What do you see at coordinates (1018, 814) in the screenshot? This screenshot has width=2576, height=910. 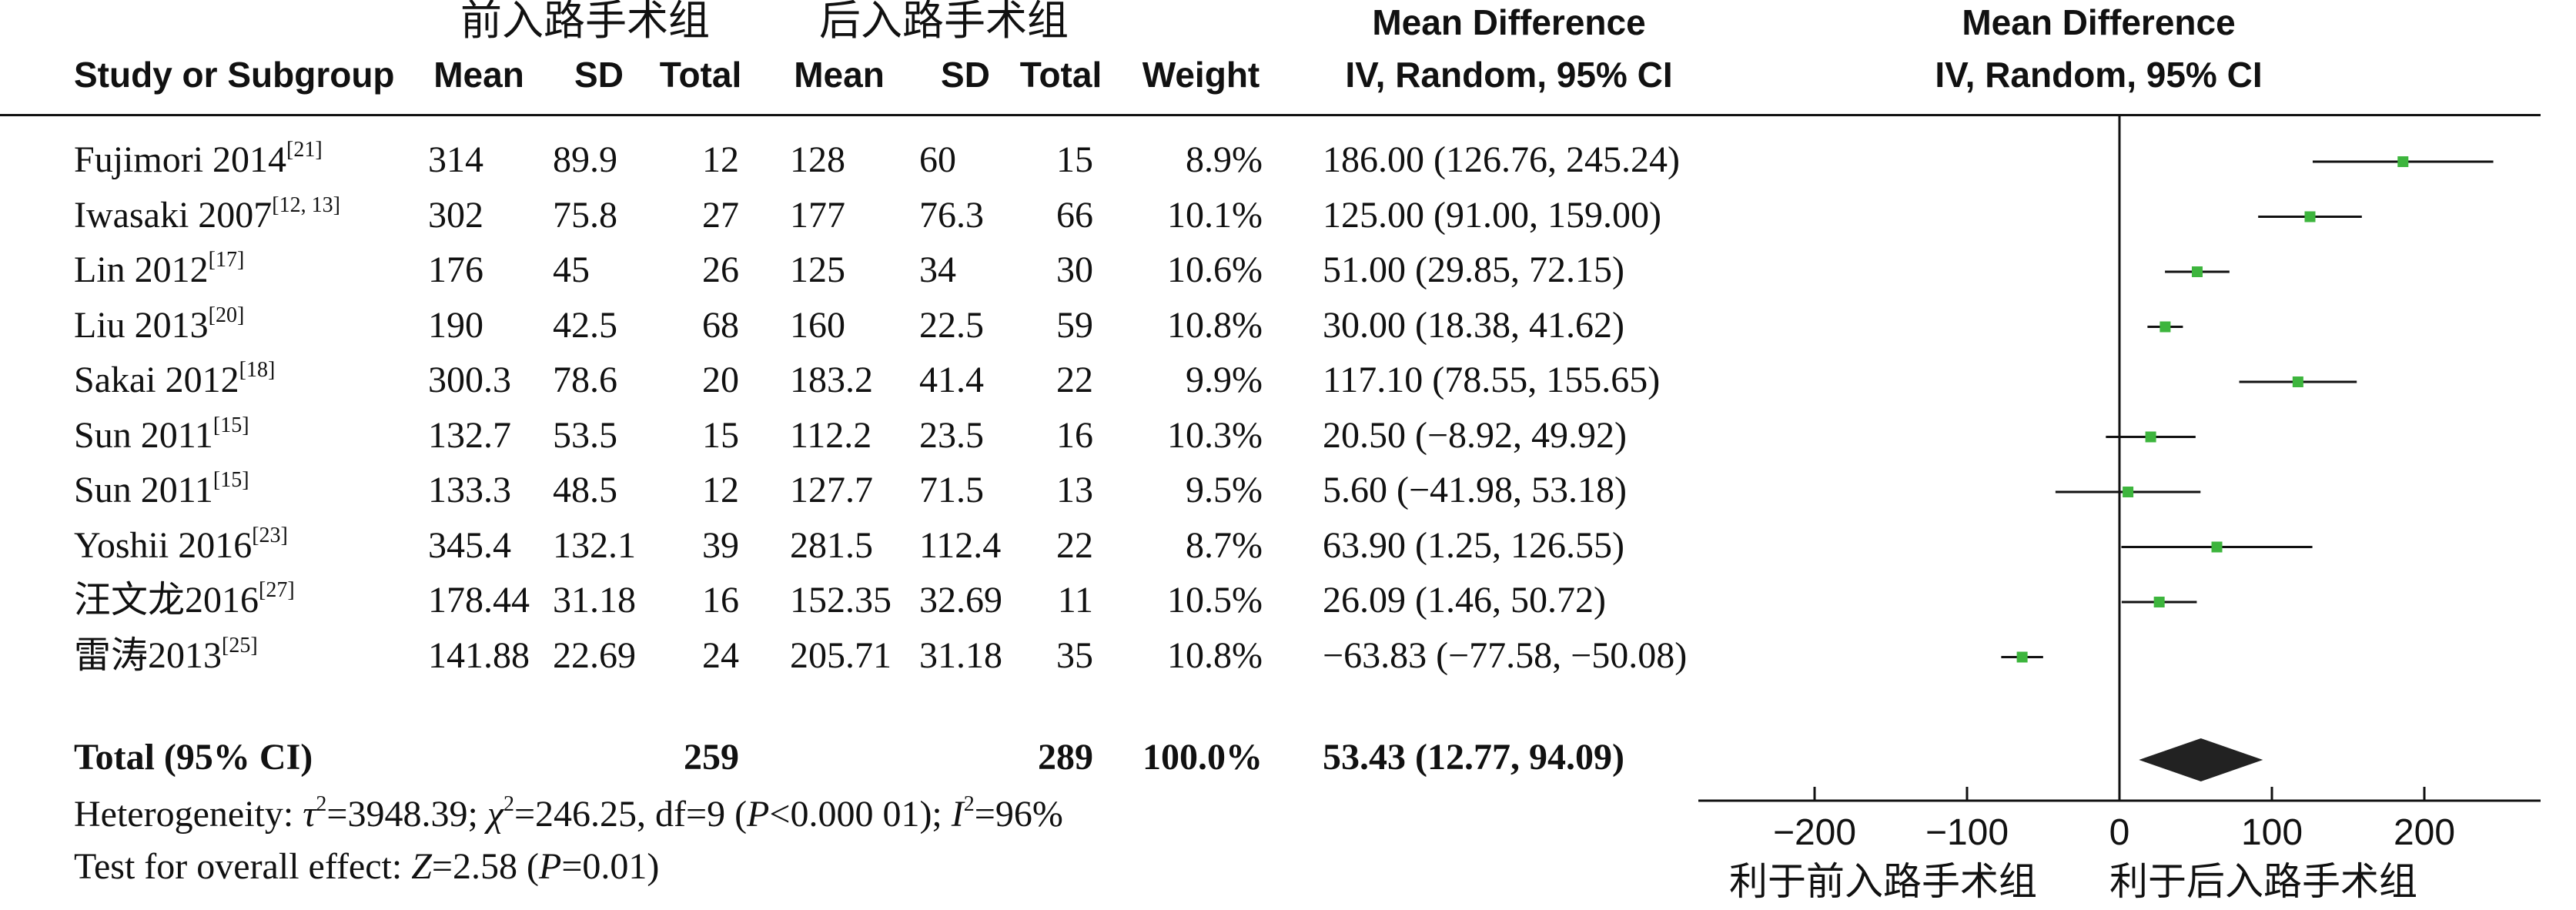 I see `i-value: =96%` at bounding box center [1018, 814].